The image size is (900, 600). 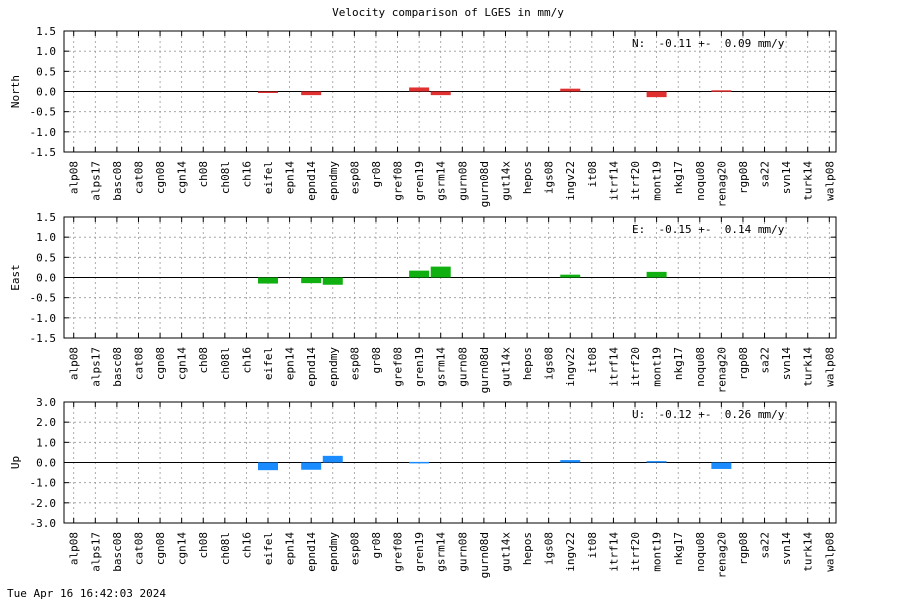 What do you see at coordinates (117, 367) in the screenshot?
I see `x-tick-label: basc08` at bounding box center [117, 367].